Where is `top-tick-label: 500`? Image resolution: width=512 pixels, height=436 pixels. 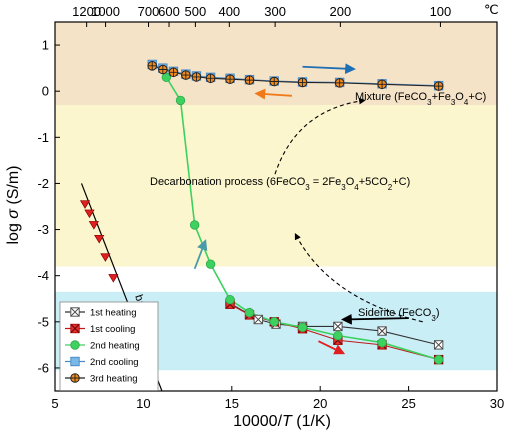 top-tick-label: 500 is located at coordinates (196, 11).